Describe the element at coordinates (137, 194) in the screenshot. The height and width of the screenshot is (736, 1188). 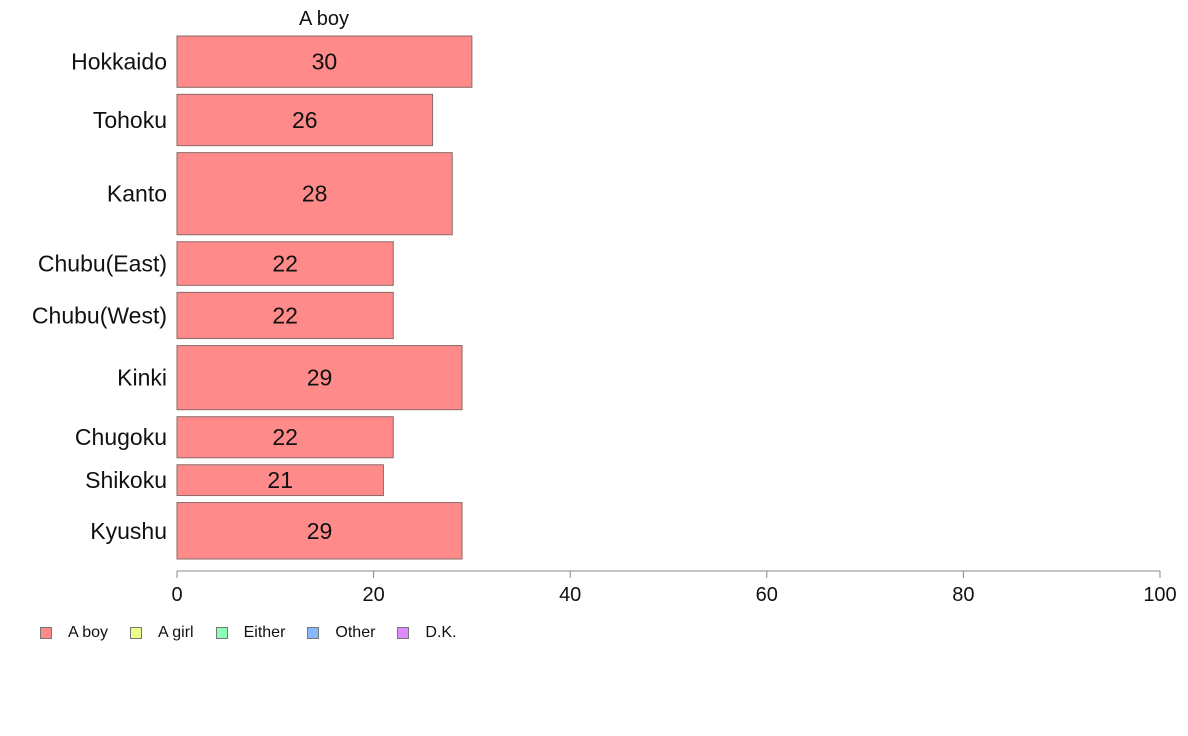
I see `category-label: Kanto` at that location.